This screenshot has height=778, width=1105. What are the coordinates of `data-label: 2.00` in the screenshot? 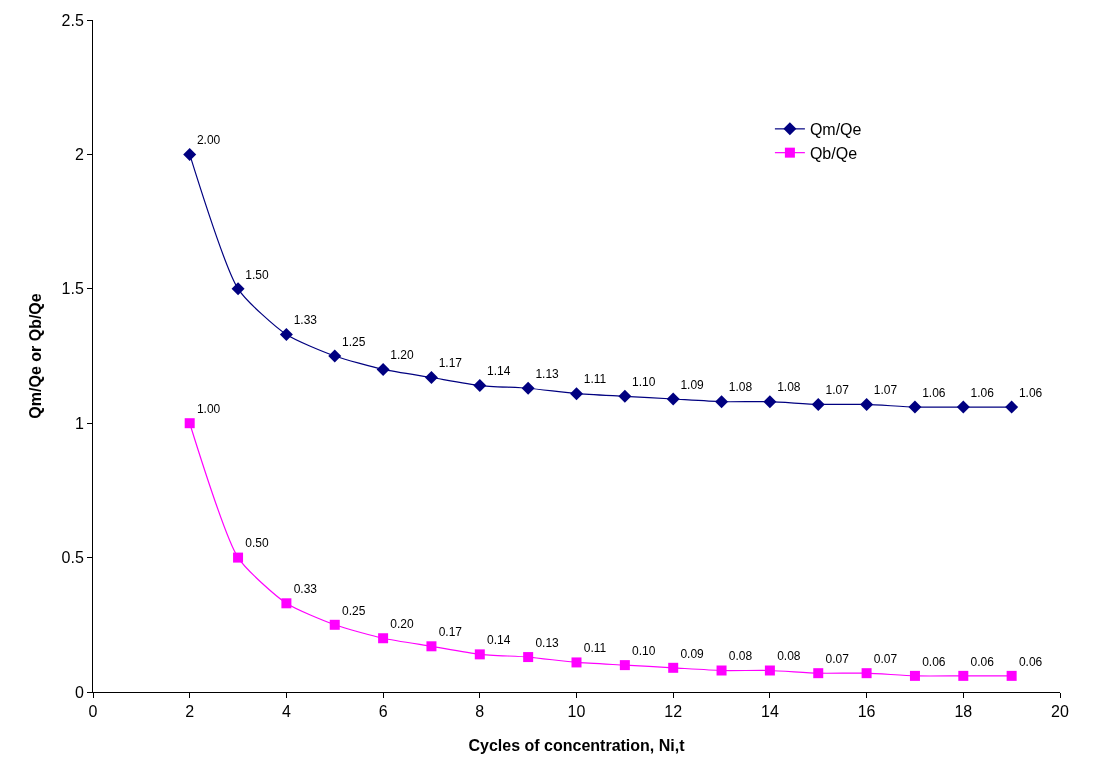 It's located at (208, 140).